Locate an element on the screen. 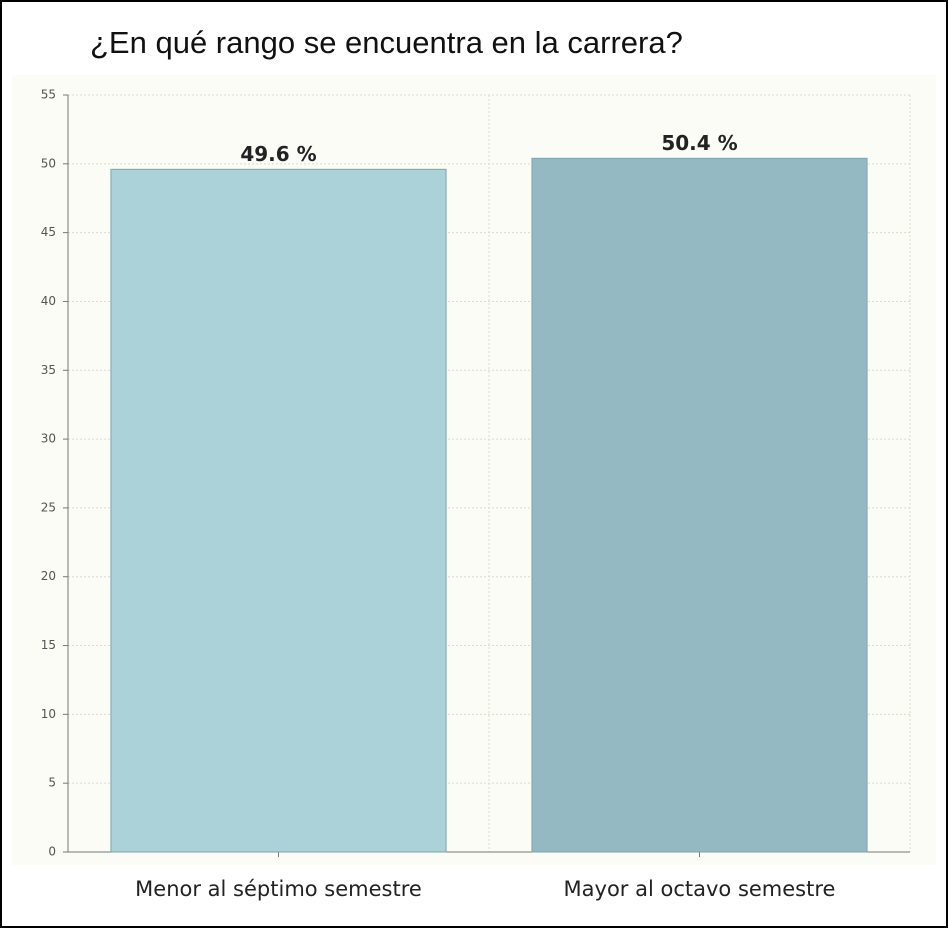 Image resolution: width=948 pixels, height=928 pixels. y-tick-label: 15 is located at coordinates (48, 645).